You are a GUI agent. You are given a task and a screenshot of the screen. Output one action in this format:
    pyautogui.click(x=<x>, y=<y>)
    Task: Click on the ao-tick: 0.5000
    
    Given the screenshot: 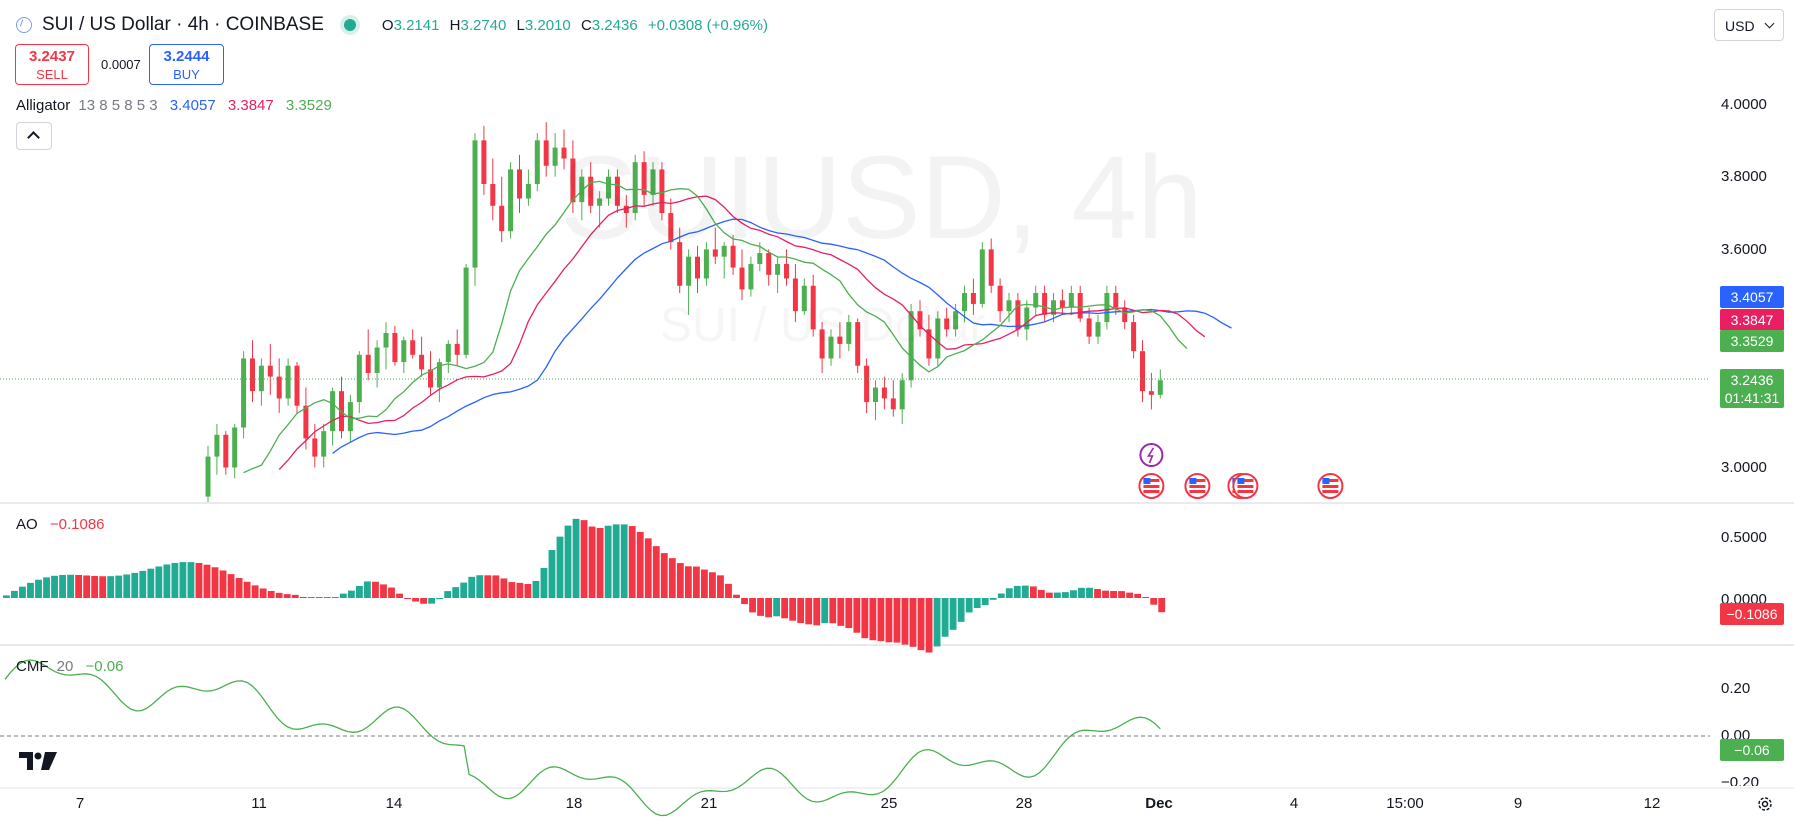 What is the action you would take?
    pyautogui.click(x=1744, y=537)
    